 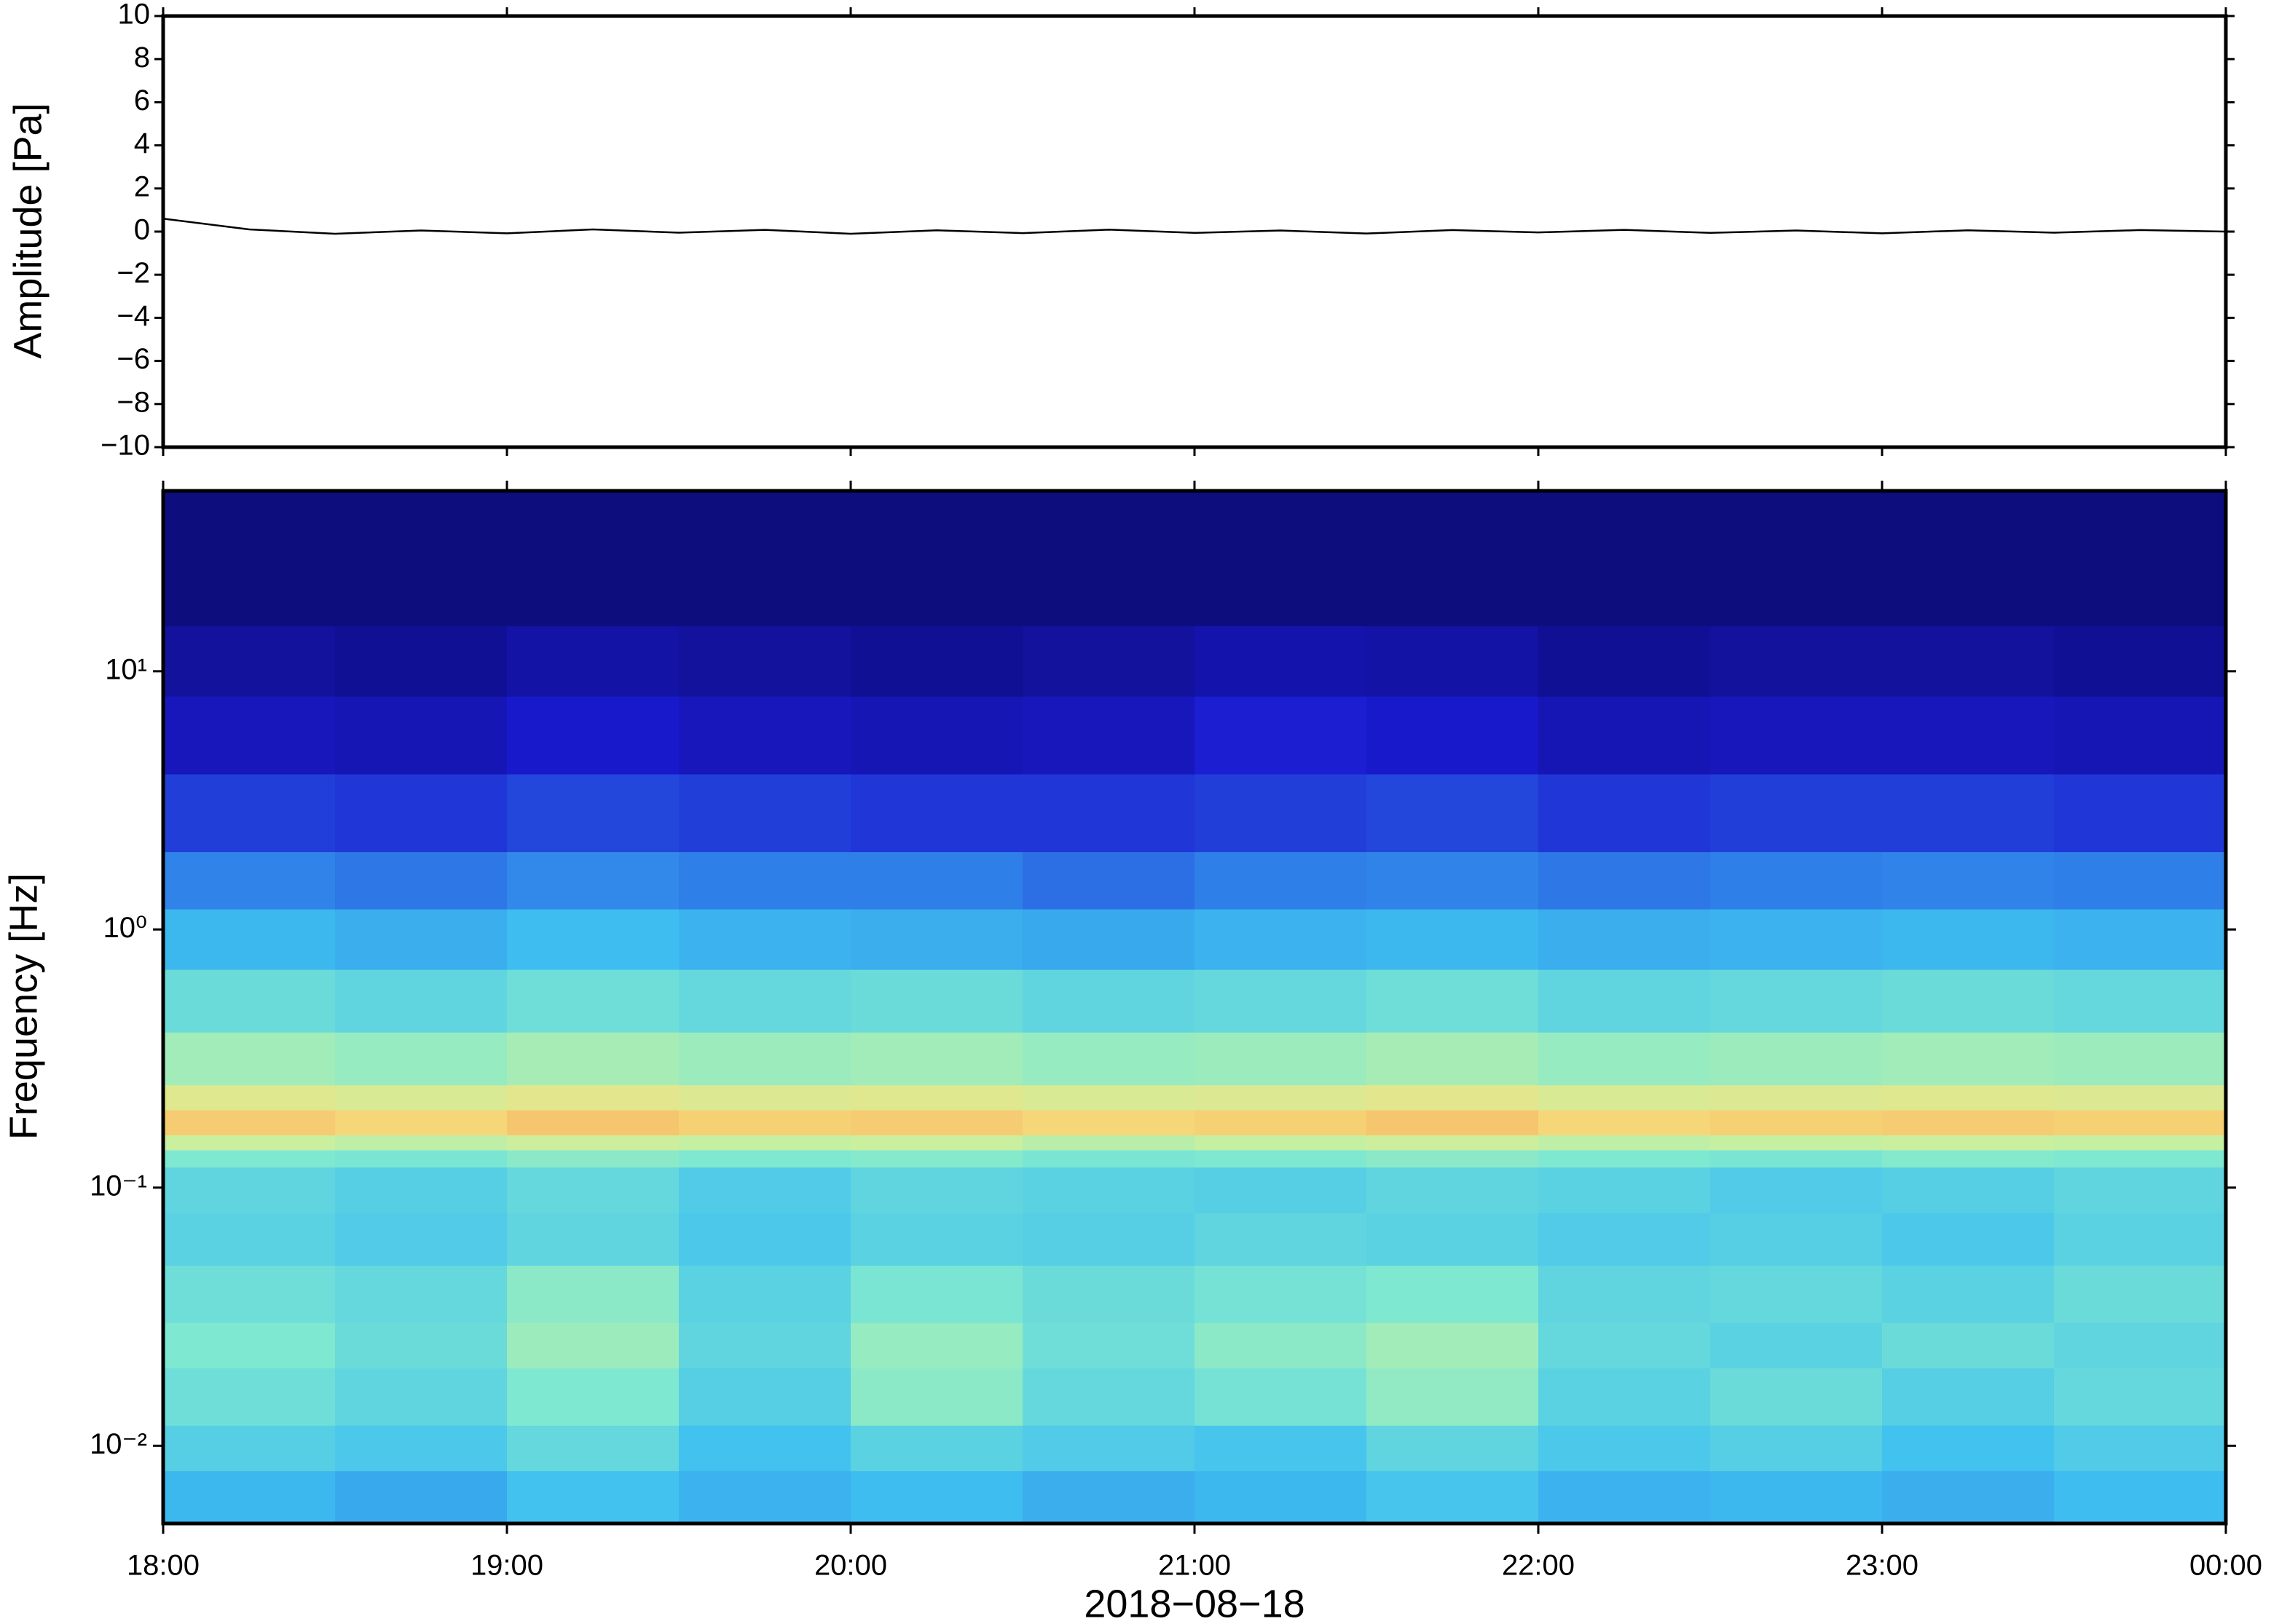 What do you see at coordinates (142, 186) in the screenshot?
I see `y-tick-label: 2` at bounding box center [142, 186].